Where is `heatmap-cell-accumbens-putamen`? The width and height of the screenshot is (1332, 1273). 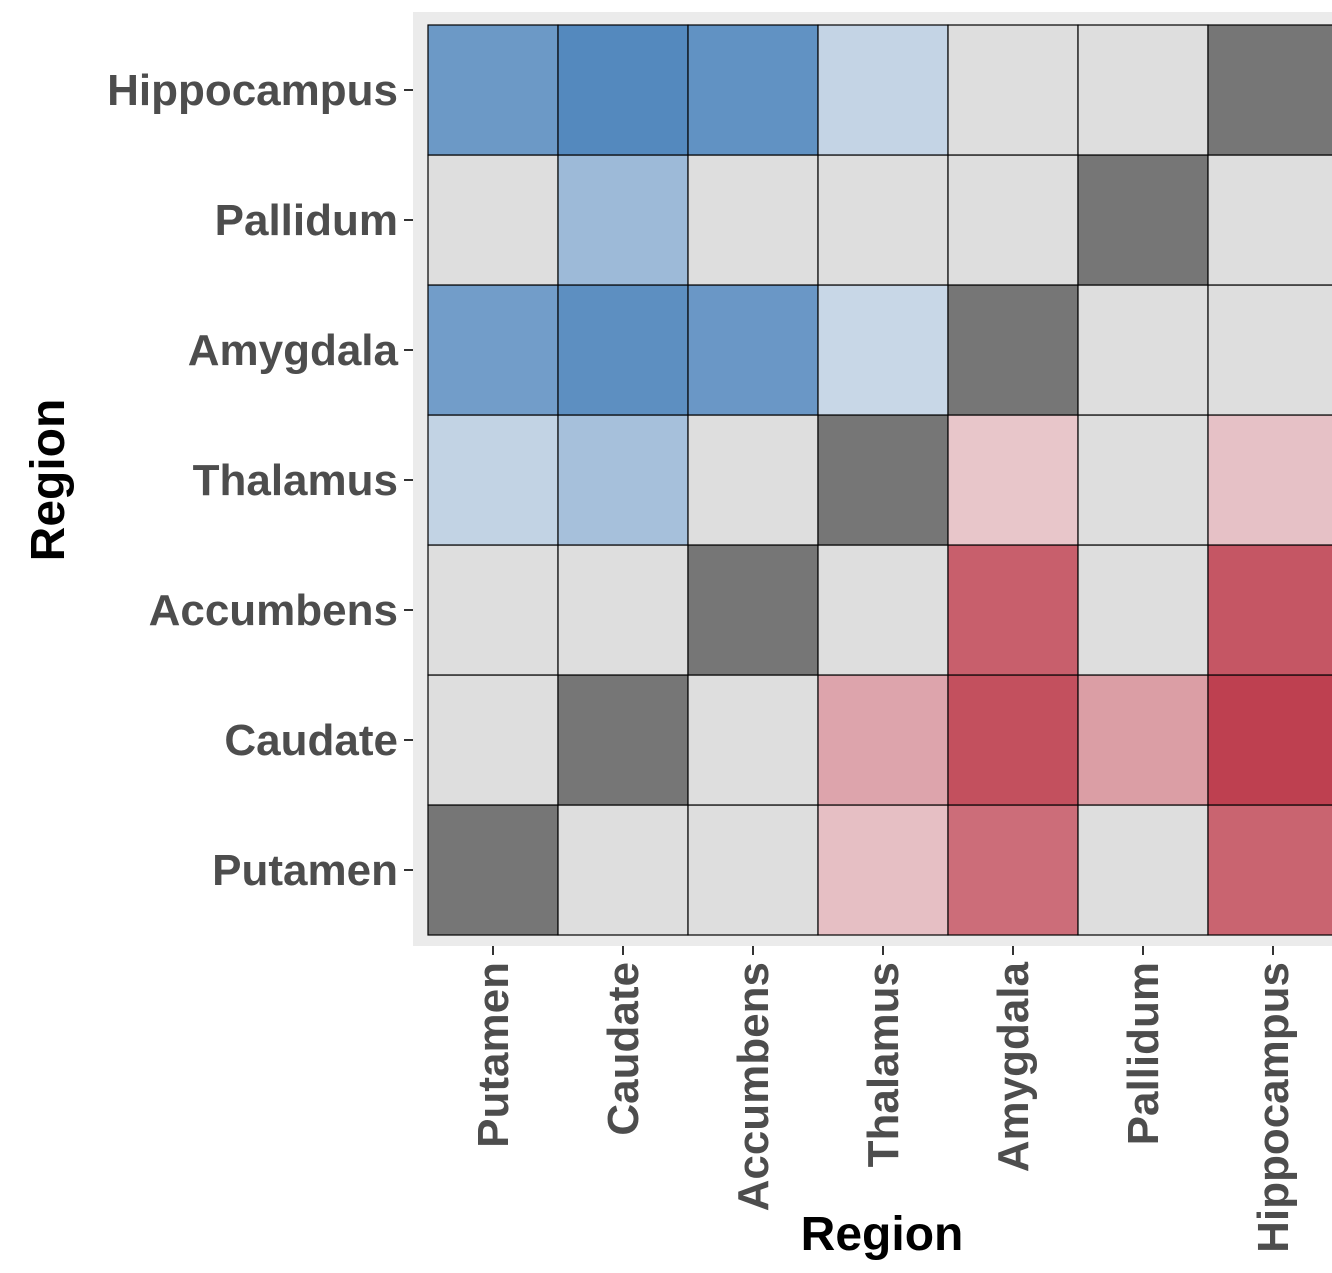
heatmap-cell-accumbens-putamen is located at coordinates (753, 870).